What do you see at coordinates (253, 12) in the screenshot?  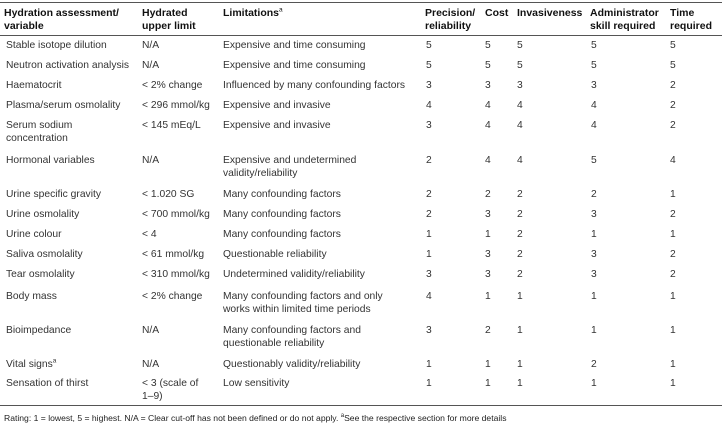 I see `header-limitations: Limitationsa` at bounding box center [253, 12].